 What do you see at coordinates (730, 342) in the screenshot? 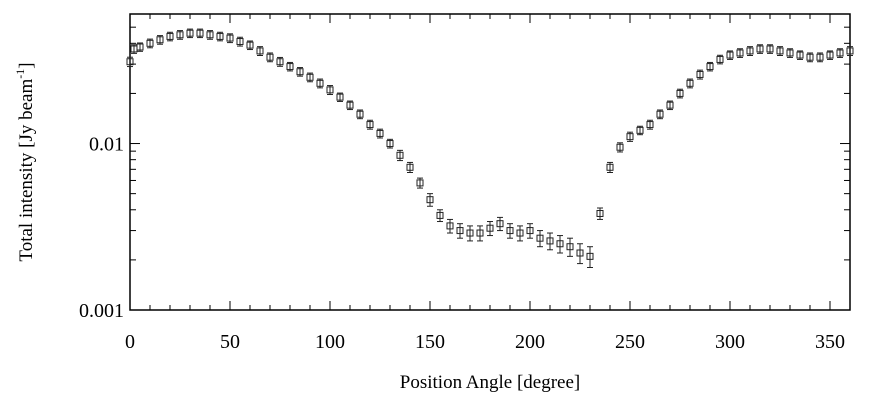
I see `x-tick-label: 300` at bounding box center [730, 342].